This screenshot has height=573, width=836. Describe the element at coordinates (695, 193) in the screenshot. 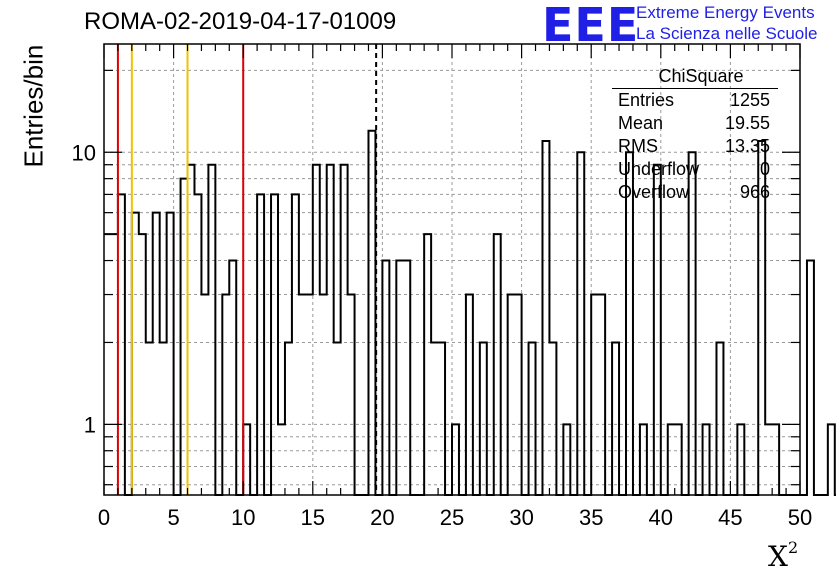

I see `stat-row-overflow: Overflow 966` at that location.